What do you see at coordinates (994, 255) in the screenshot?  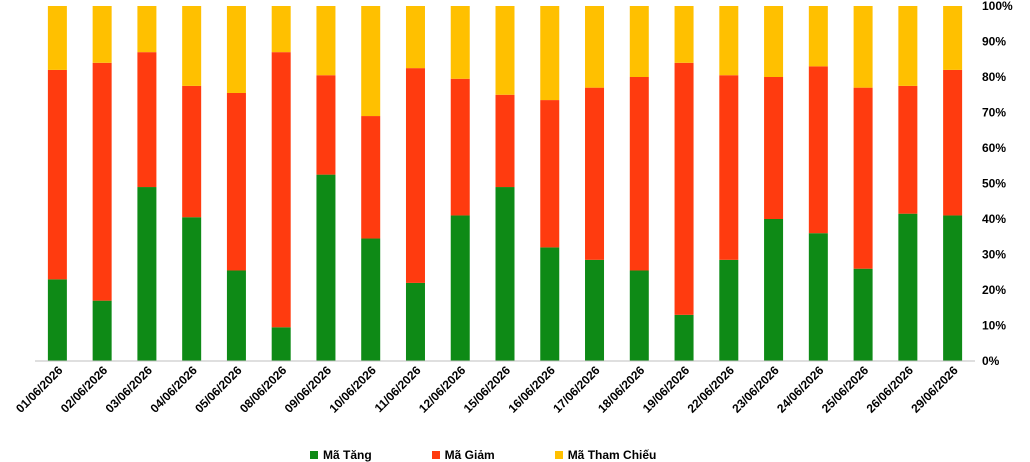 I see `y-tick-label: 30%` at bounding box center [994, 255].